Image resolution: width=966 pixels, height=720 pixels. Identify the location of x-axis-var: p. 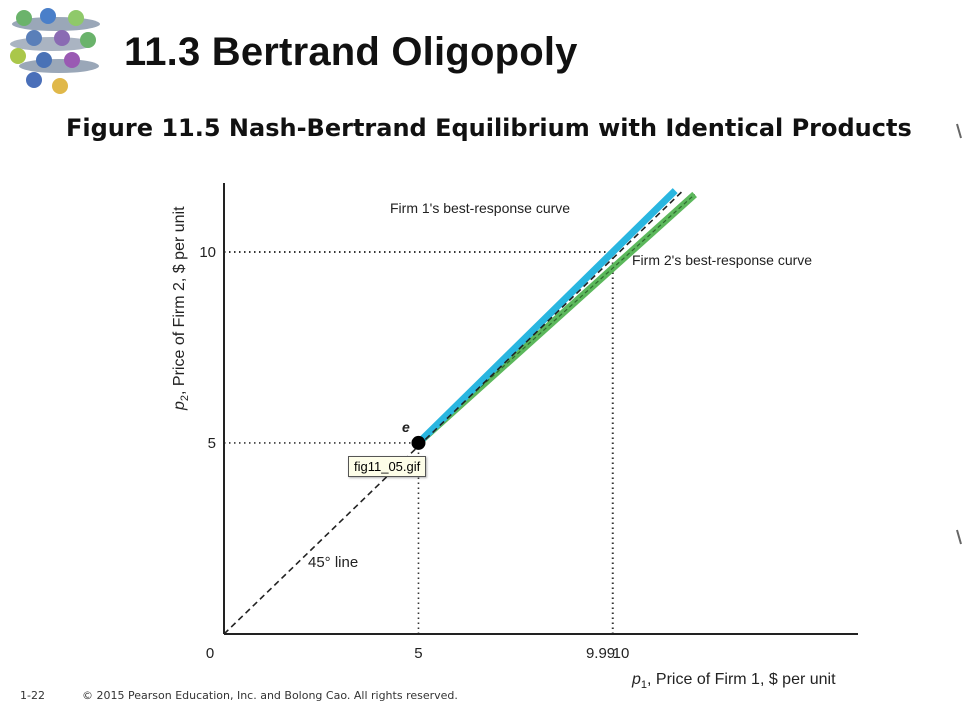
(636, 679).